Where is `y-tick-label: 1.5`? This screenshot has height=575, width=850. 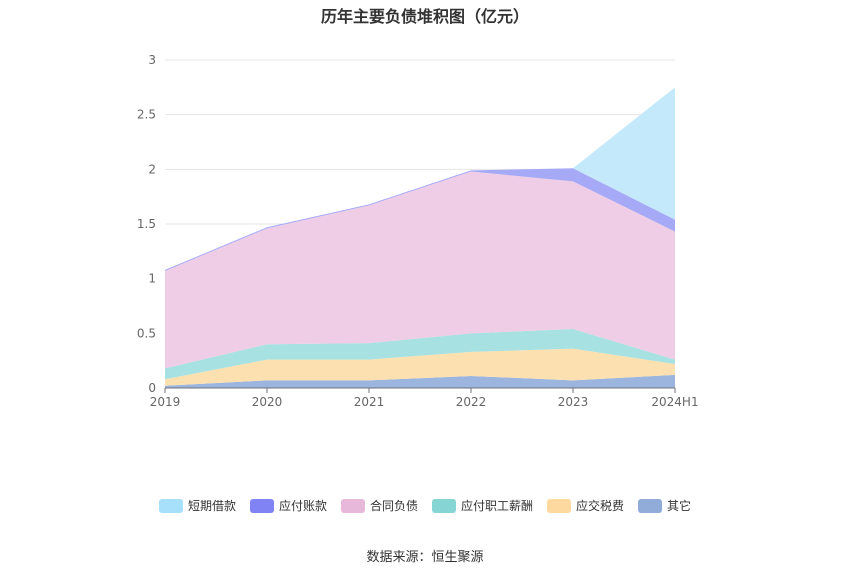 y-tick-label: 1.5 is located at coordinates (146, 224).